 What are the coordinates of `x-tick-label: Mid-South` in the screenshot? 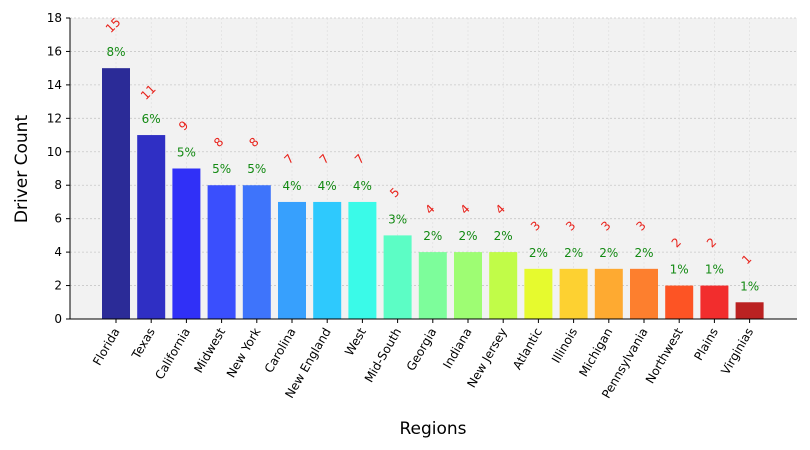 It's located at (383, 355).